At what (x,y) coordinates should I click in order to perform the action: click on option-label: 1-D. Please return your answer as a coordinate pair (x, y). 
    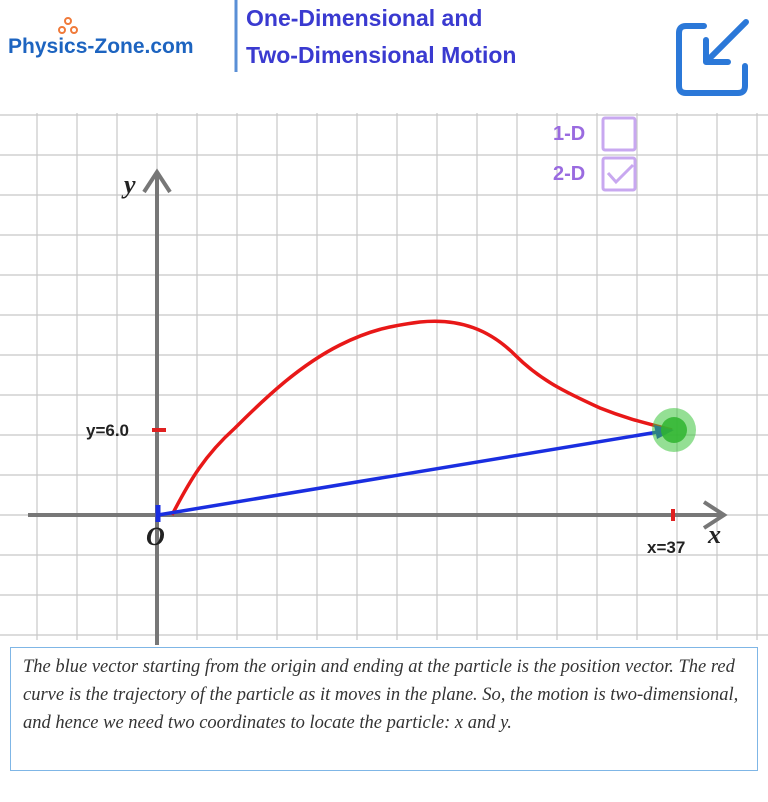
    Looking at the image, I should click on (569, 134).